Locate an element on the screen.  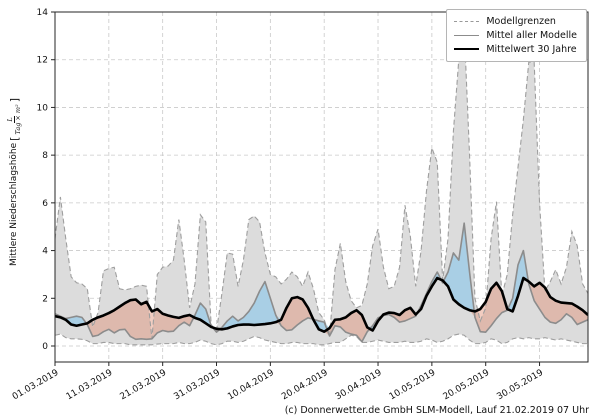
y-tick-label: 14 is located at coordinates (43, 13).